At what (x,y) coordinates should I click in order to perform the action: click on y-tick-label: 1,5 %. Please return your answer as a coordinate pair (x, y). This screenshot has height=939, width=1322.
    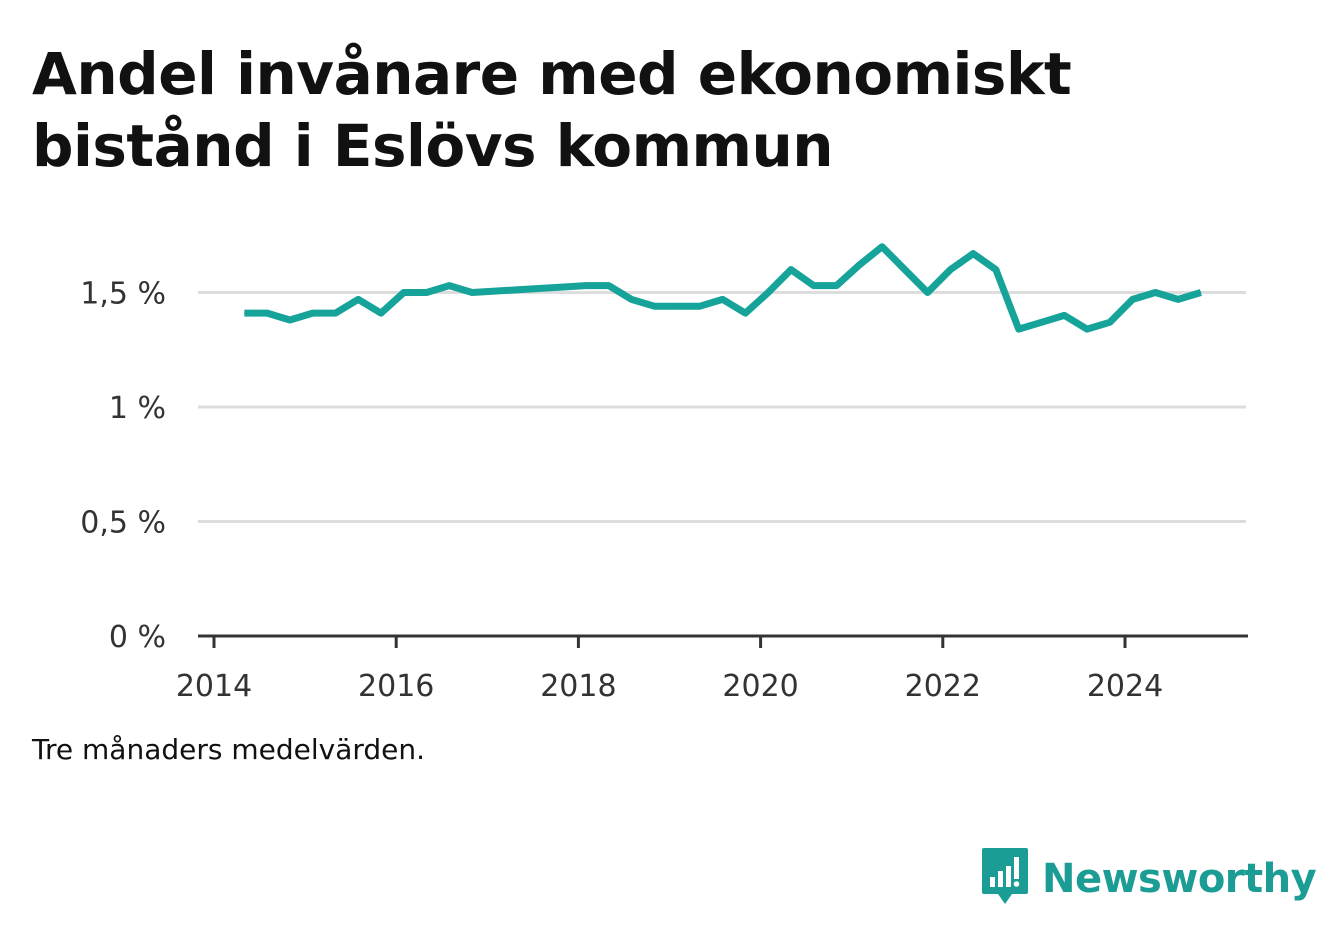
    Looking at the image, I should click on (123, 294).